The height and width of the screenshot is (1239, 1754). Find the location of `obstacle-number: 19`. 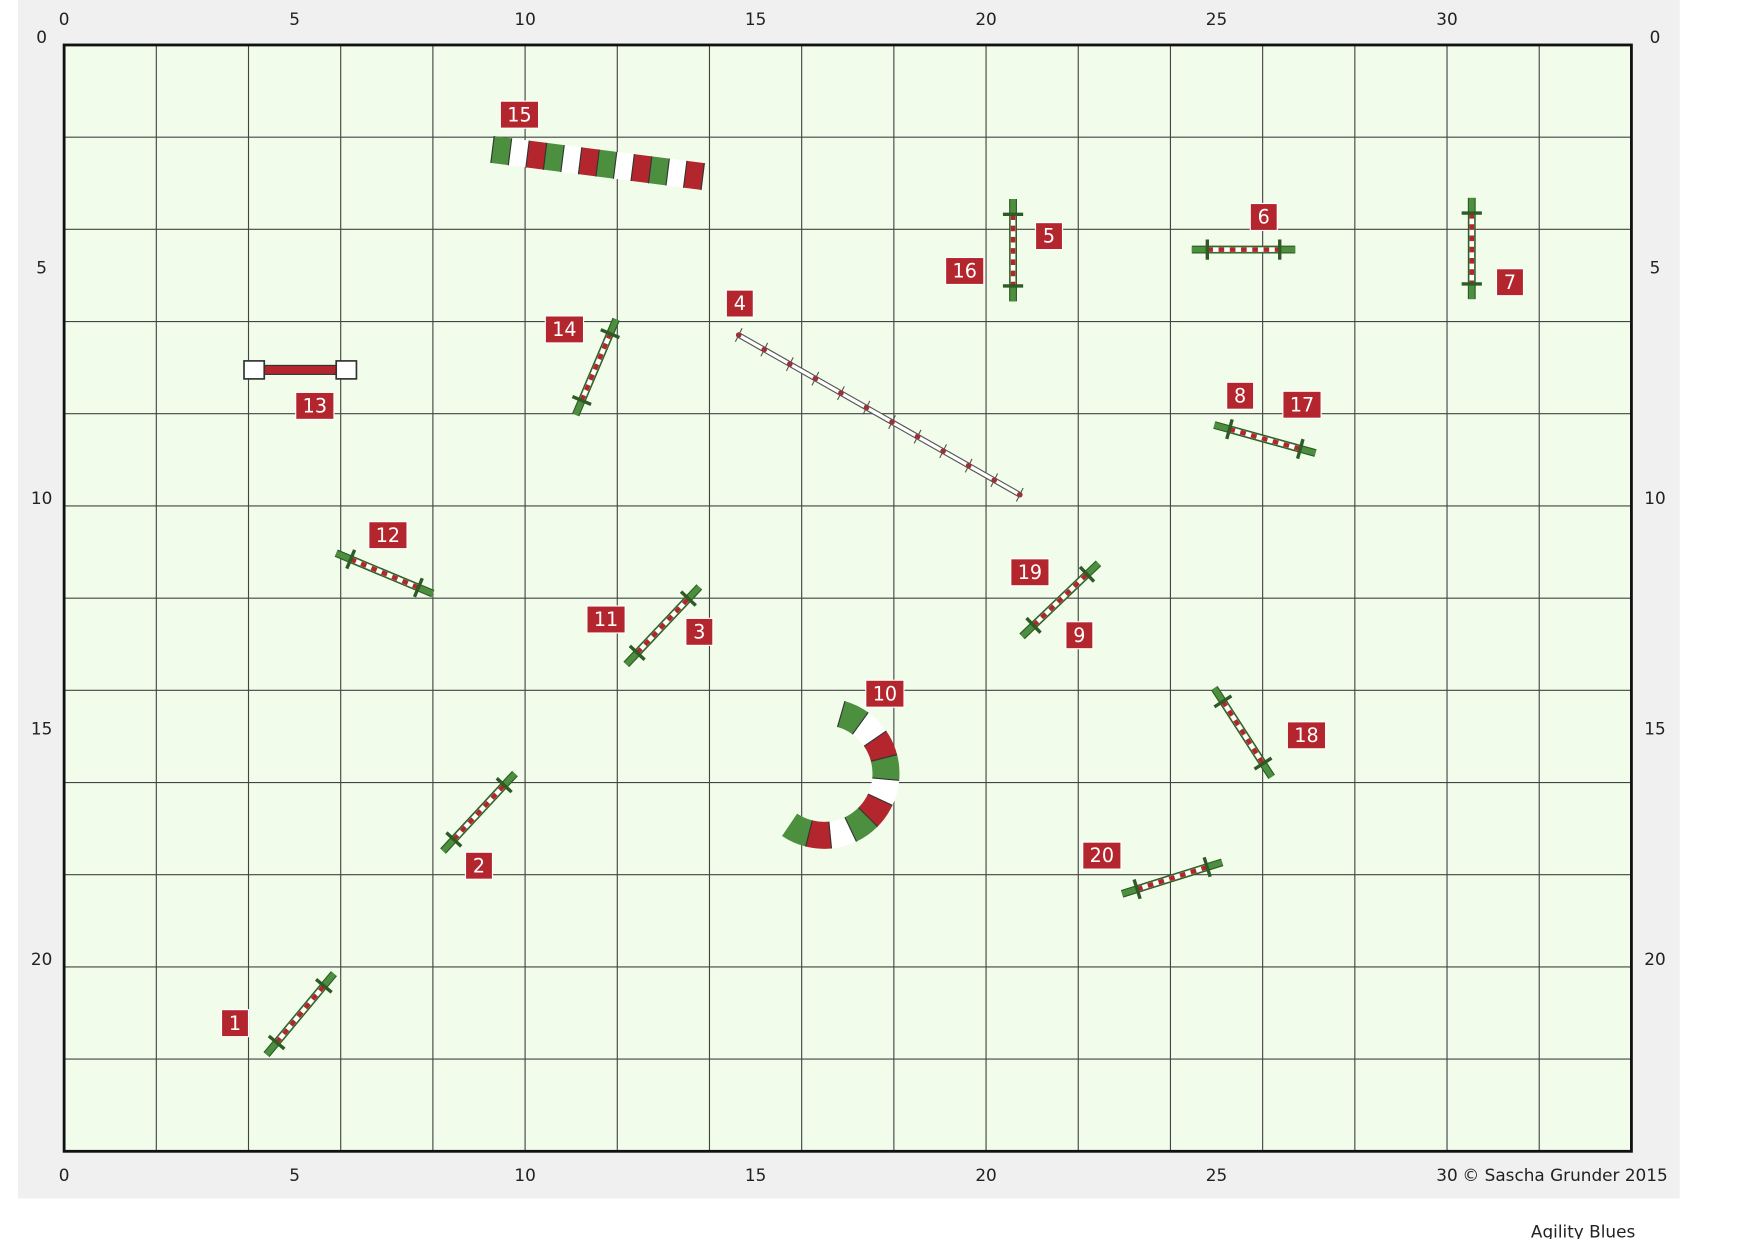

obstacle-number: 19 is located at coordinates (1030, 572).